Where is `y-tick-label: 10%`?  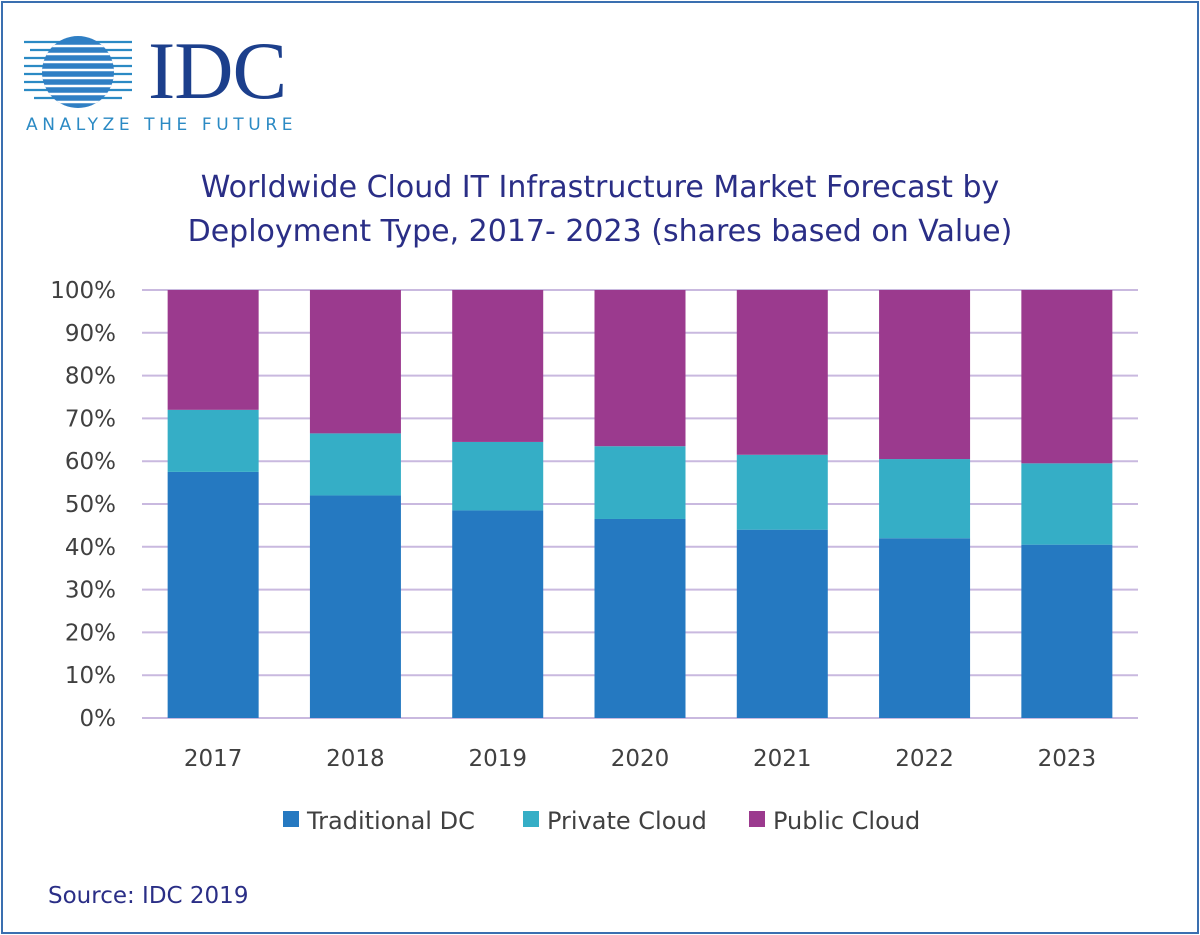 y-tick-label: 10% is located at coordinates (90, 676).